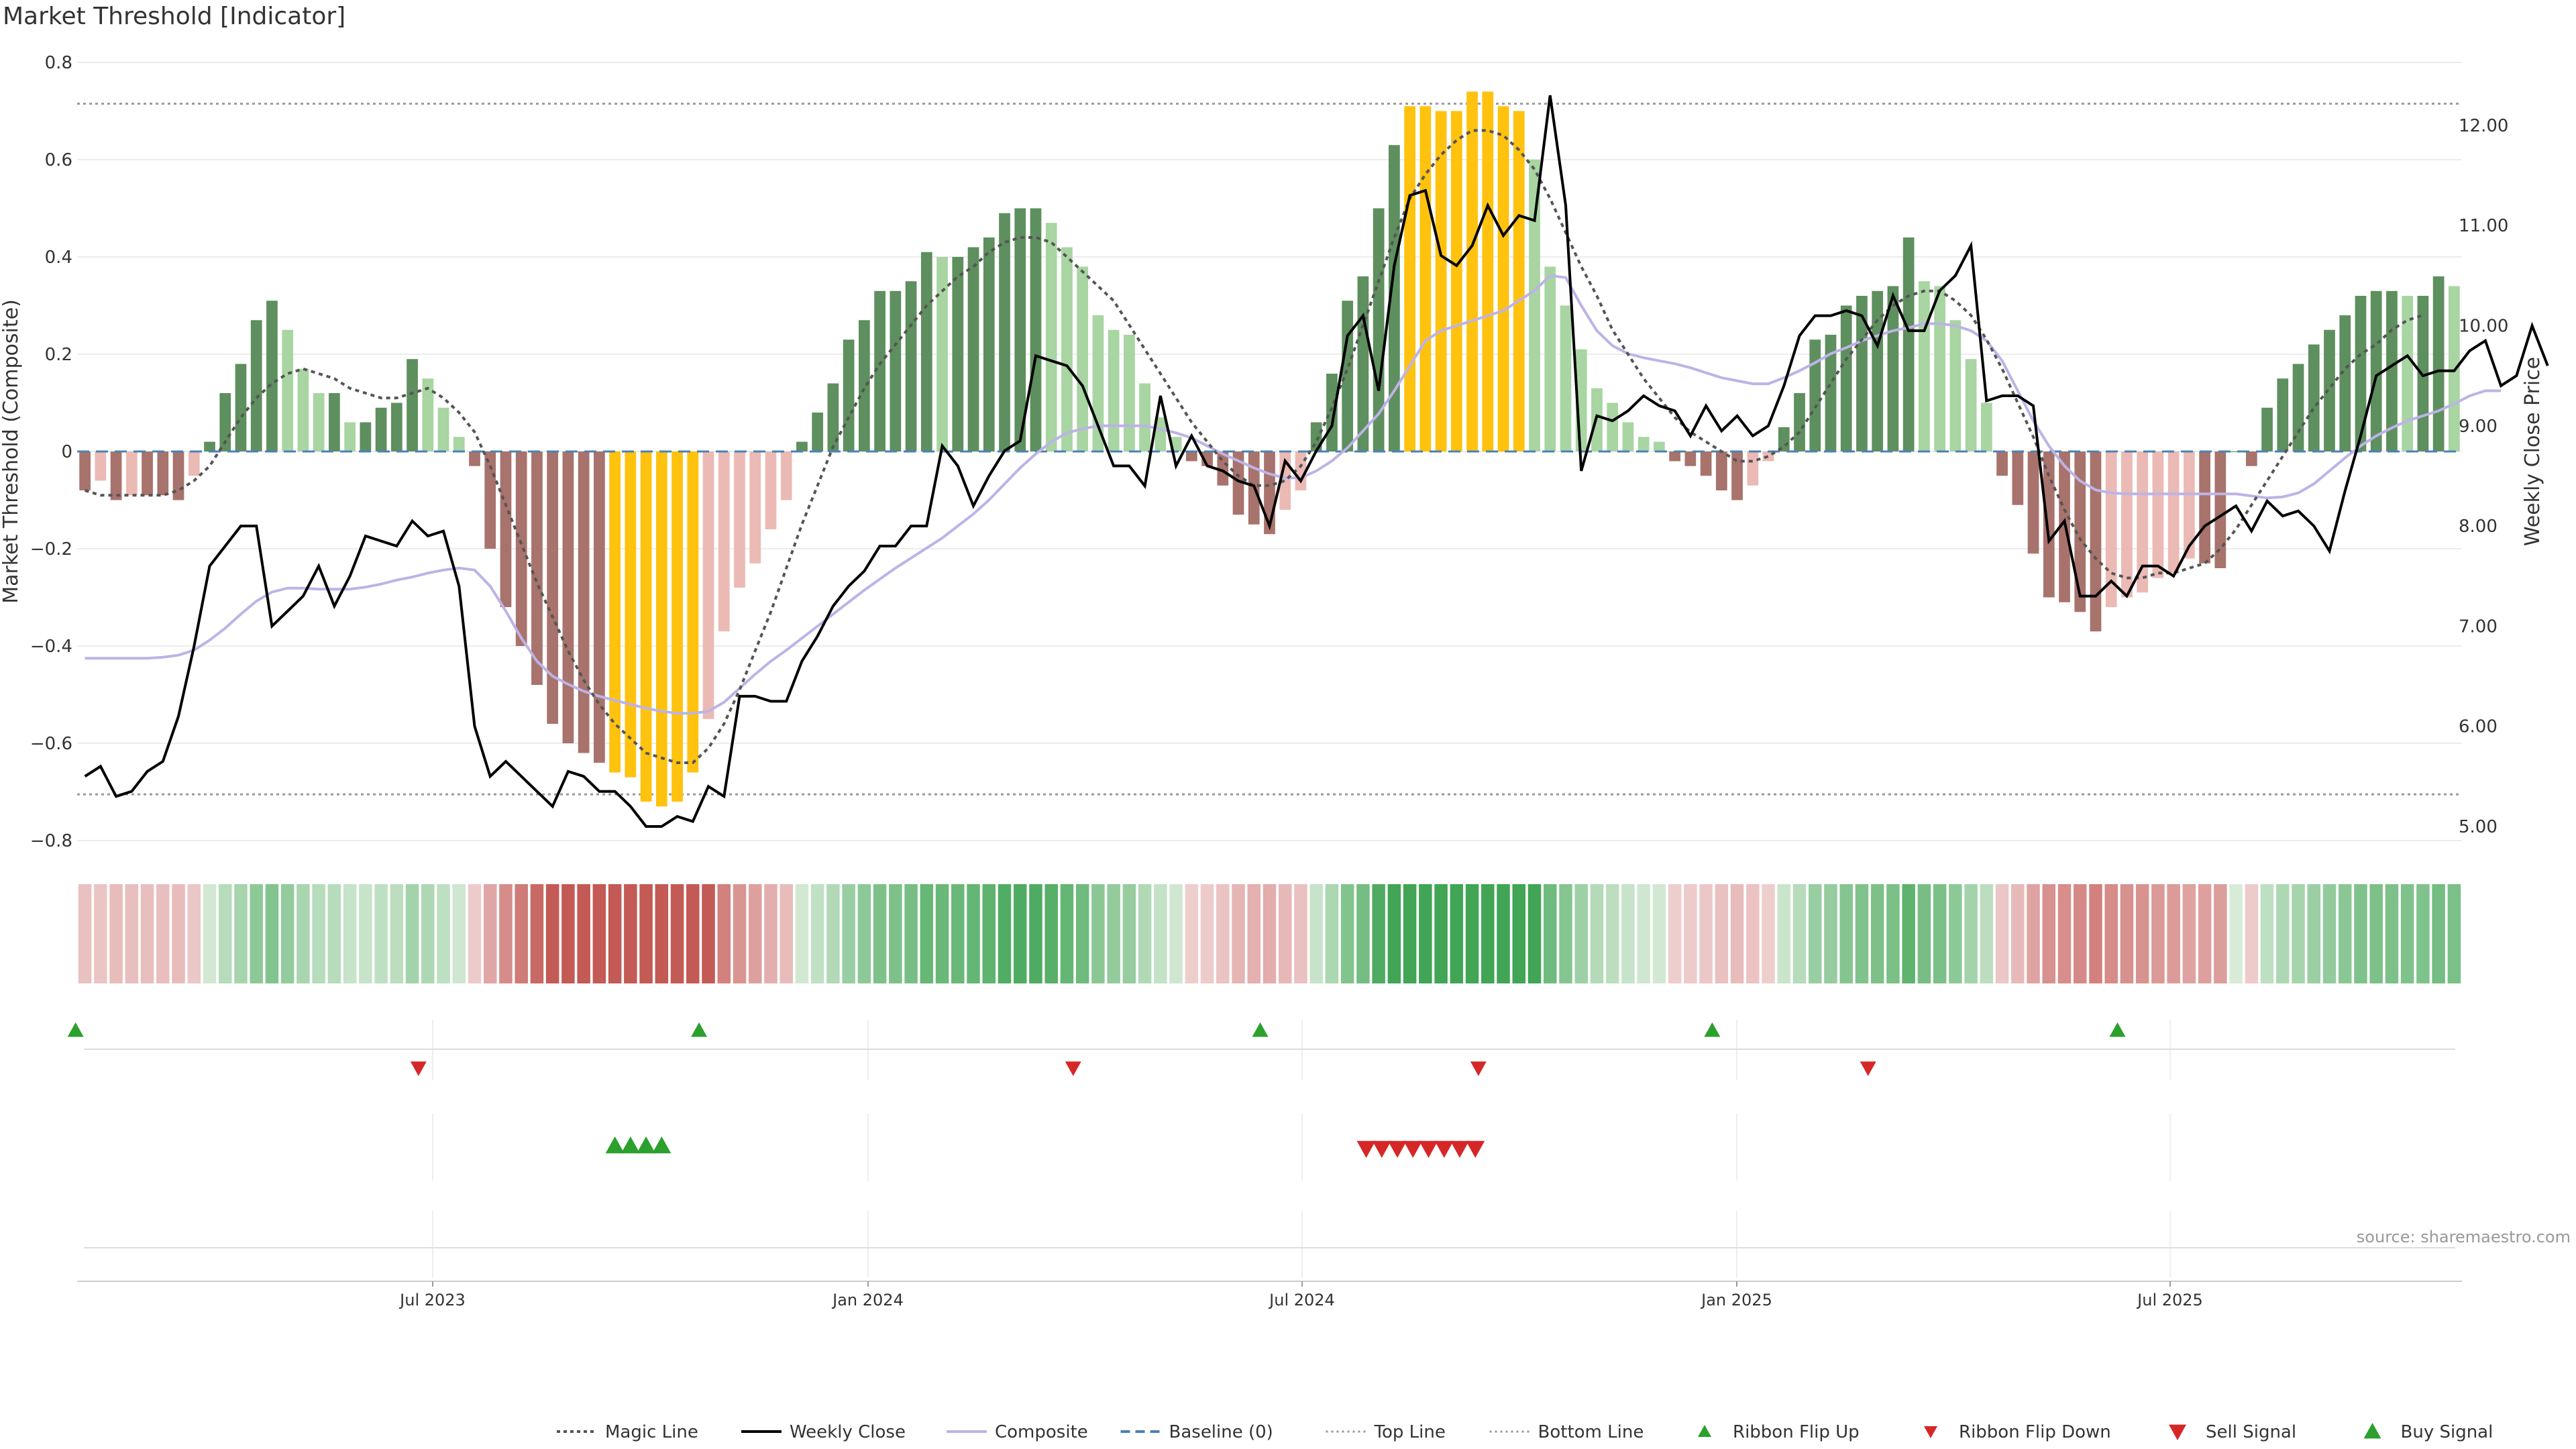  What do you see at coordinates (651, 1432) in the screenshot?
I see `legend-label: Magic Line` at bounding box center [651, 1432].